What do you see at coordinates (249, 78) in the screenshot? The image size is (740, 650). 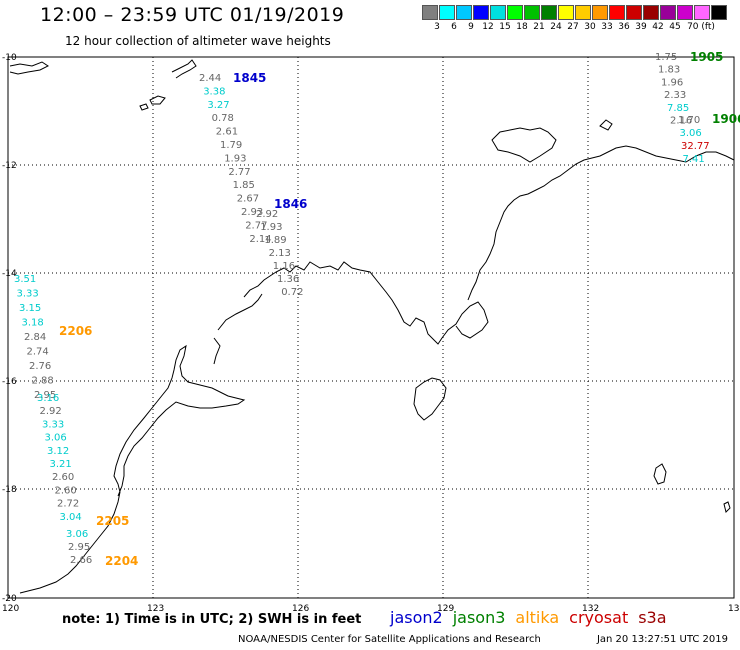 I see `pass-time-label: 1845` at bounding box center [249, 78].